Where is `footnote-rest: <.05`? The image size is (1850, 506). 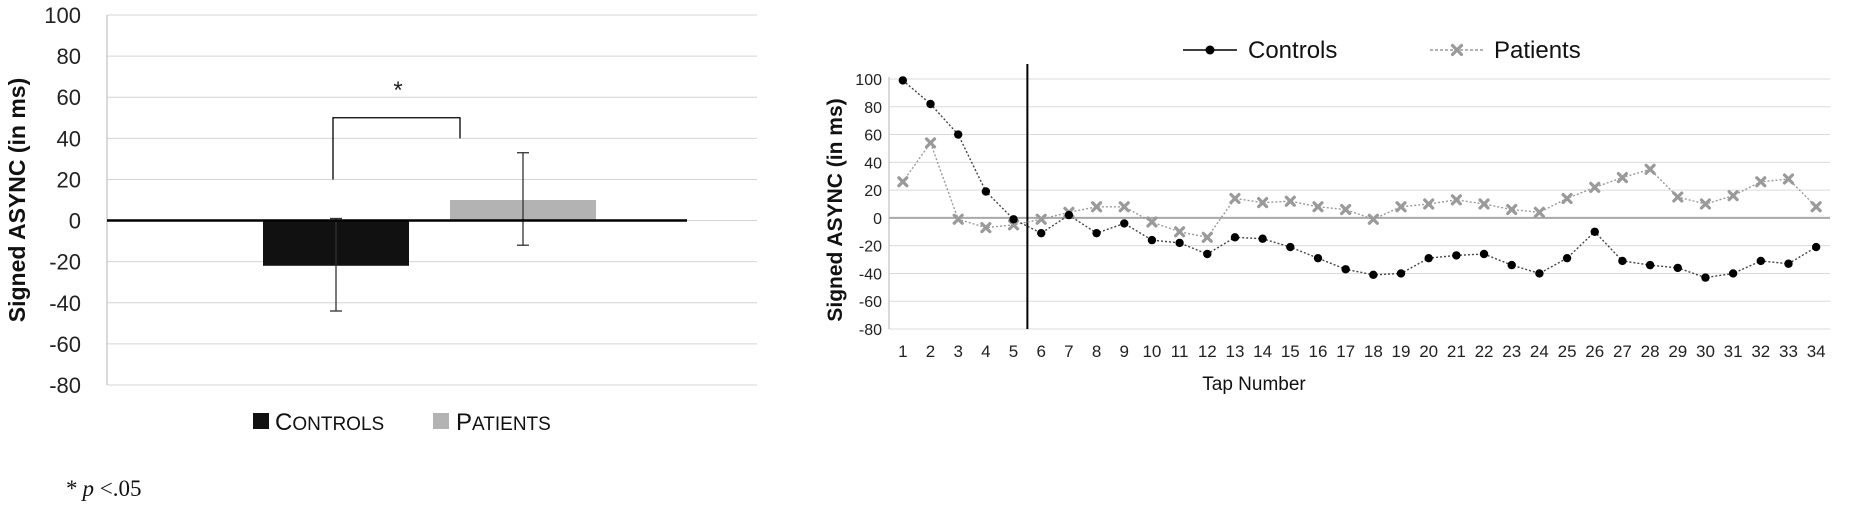 footnote-rest: <.05 is located at coordinates (117, 488).